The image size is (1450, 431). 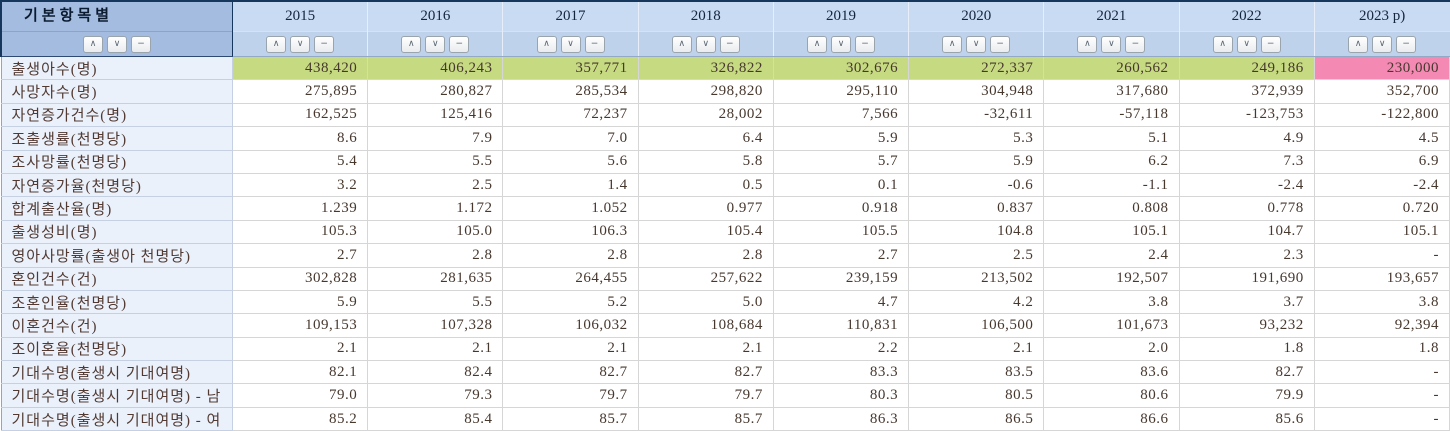 What do you see at coordinates (1111, 395) in the screenshot?
I see `data-cell: 80.6` at bounding box center [1111, 395].